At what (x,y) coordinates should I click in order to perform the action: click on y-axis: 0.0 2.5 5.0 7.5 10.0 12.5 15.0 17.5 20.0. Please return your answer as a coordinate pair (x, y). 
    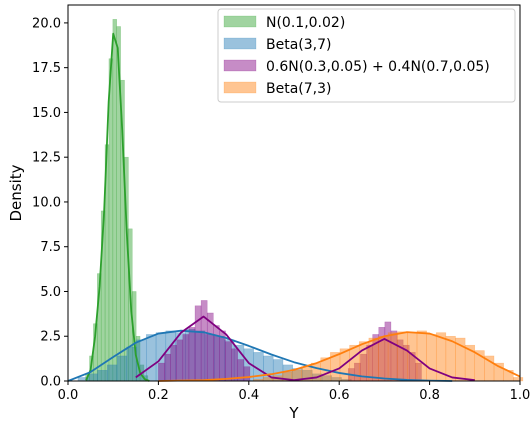
    Looking at the image, I should click on (50, 202).